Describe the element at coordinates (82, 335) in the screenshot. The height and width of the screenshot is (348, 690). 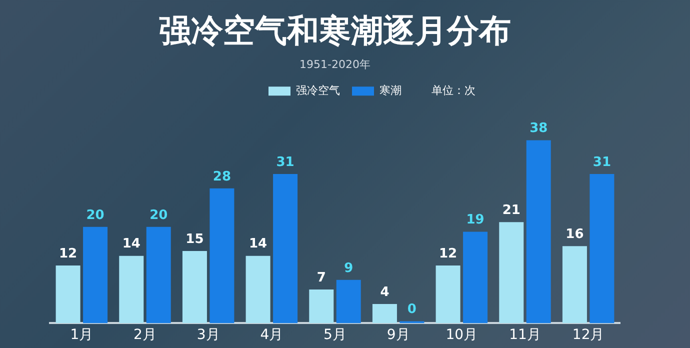
I see `x-tick-label: 1月` at that location.